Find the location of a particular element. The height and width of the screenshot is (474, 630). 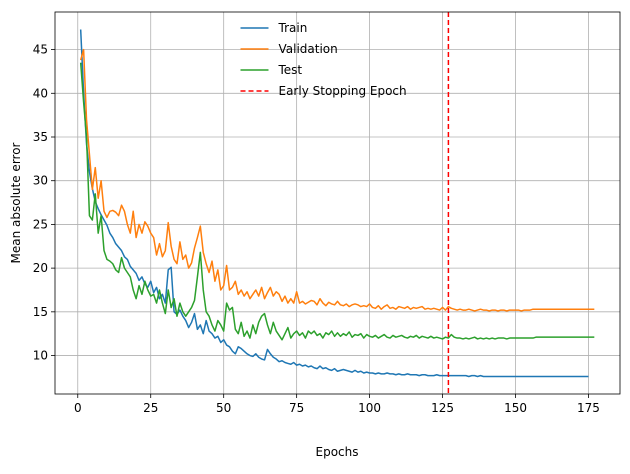

x-tick-label: 150 is located at coordinates (515, 408).